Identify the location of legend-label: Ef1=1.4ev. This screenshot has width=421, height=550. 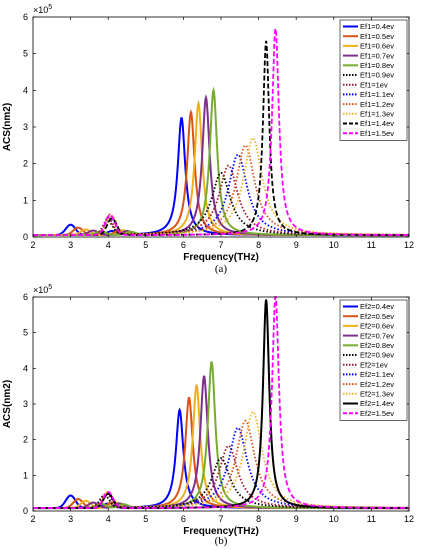
(377, 123).